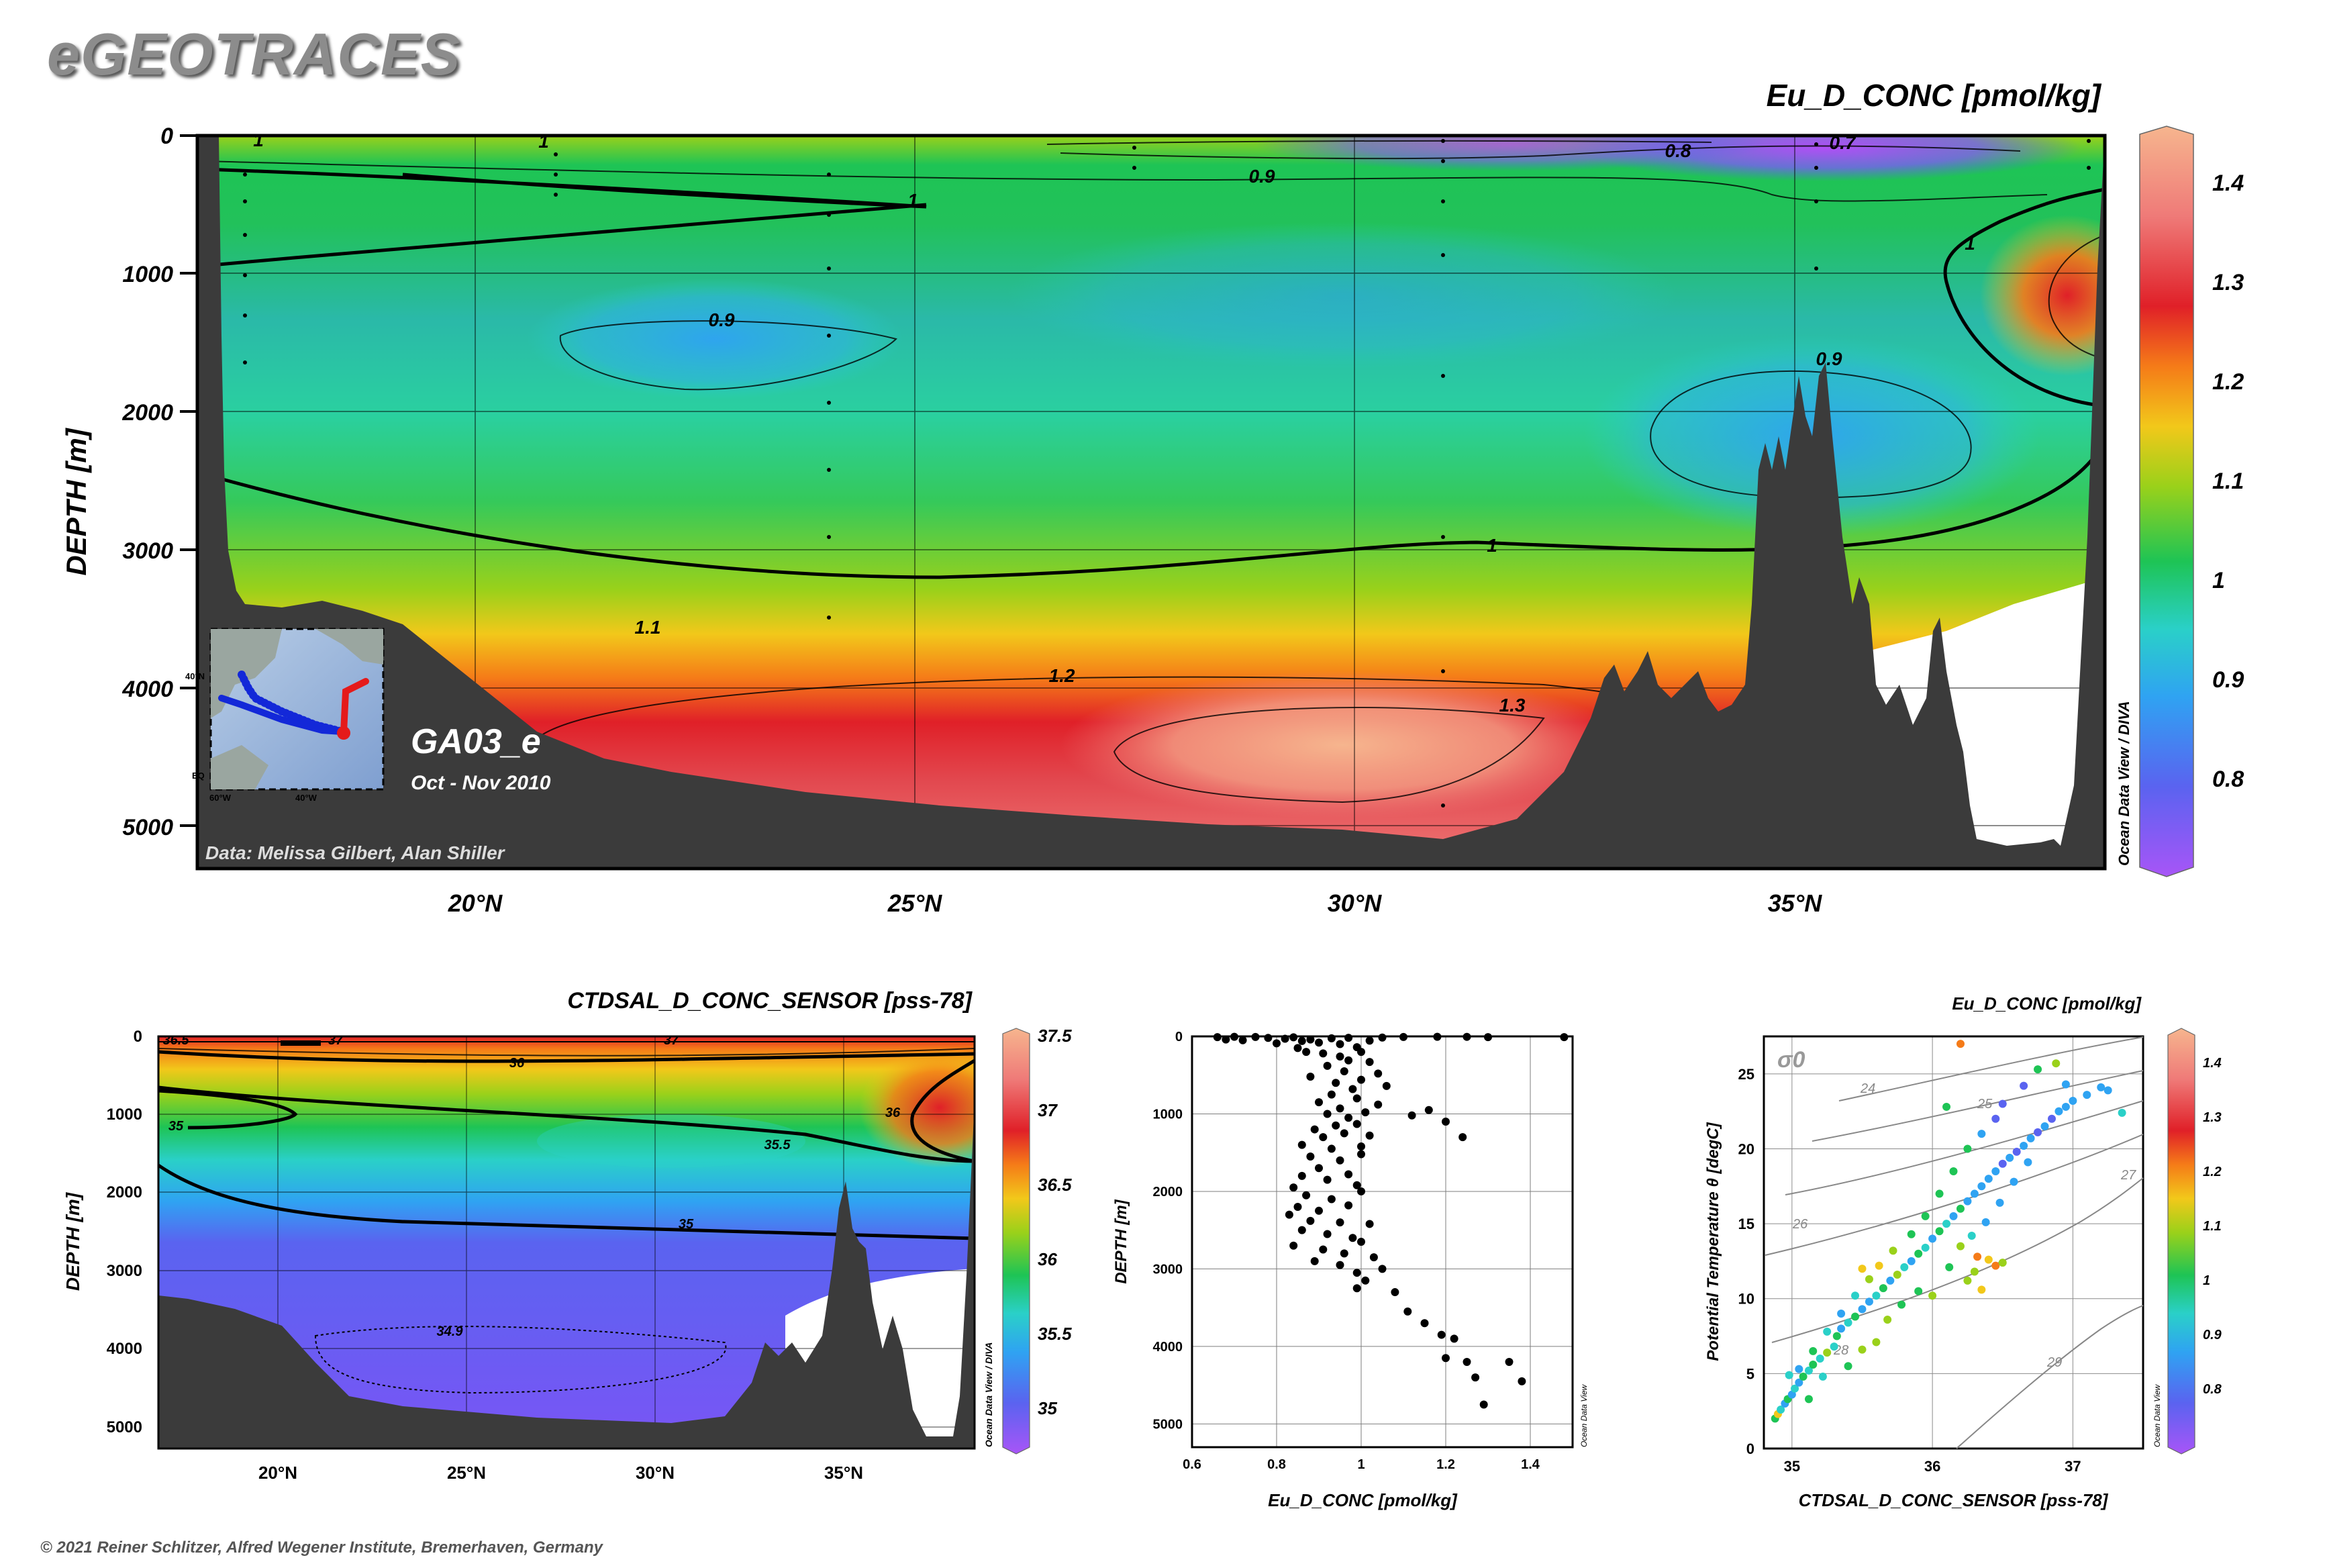 The image size is (2327, 1568). I want to click on contour-label: 0.9, so click(1262, 176).